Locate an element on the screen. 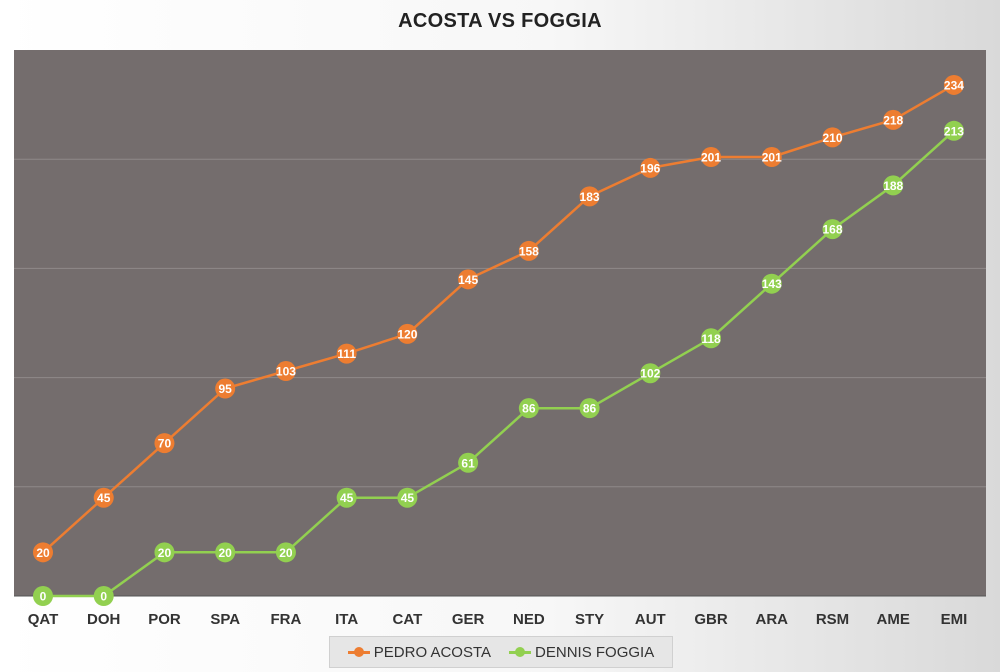 The height and width of the screenshot is (672, 1000). x-tick-label: ARA is located at coordinates (772, 619).